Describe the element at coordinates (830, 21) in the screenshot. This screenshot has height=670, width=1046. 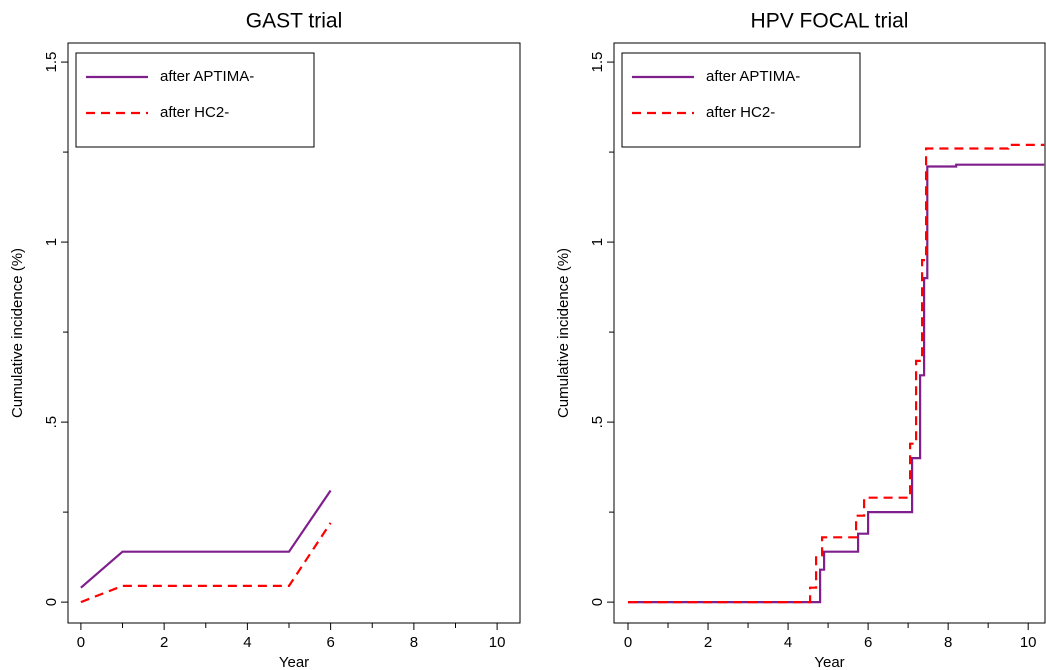
I see `chart-title: HPV FOCAL trial` at that location.